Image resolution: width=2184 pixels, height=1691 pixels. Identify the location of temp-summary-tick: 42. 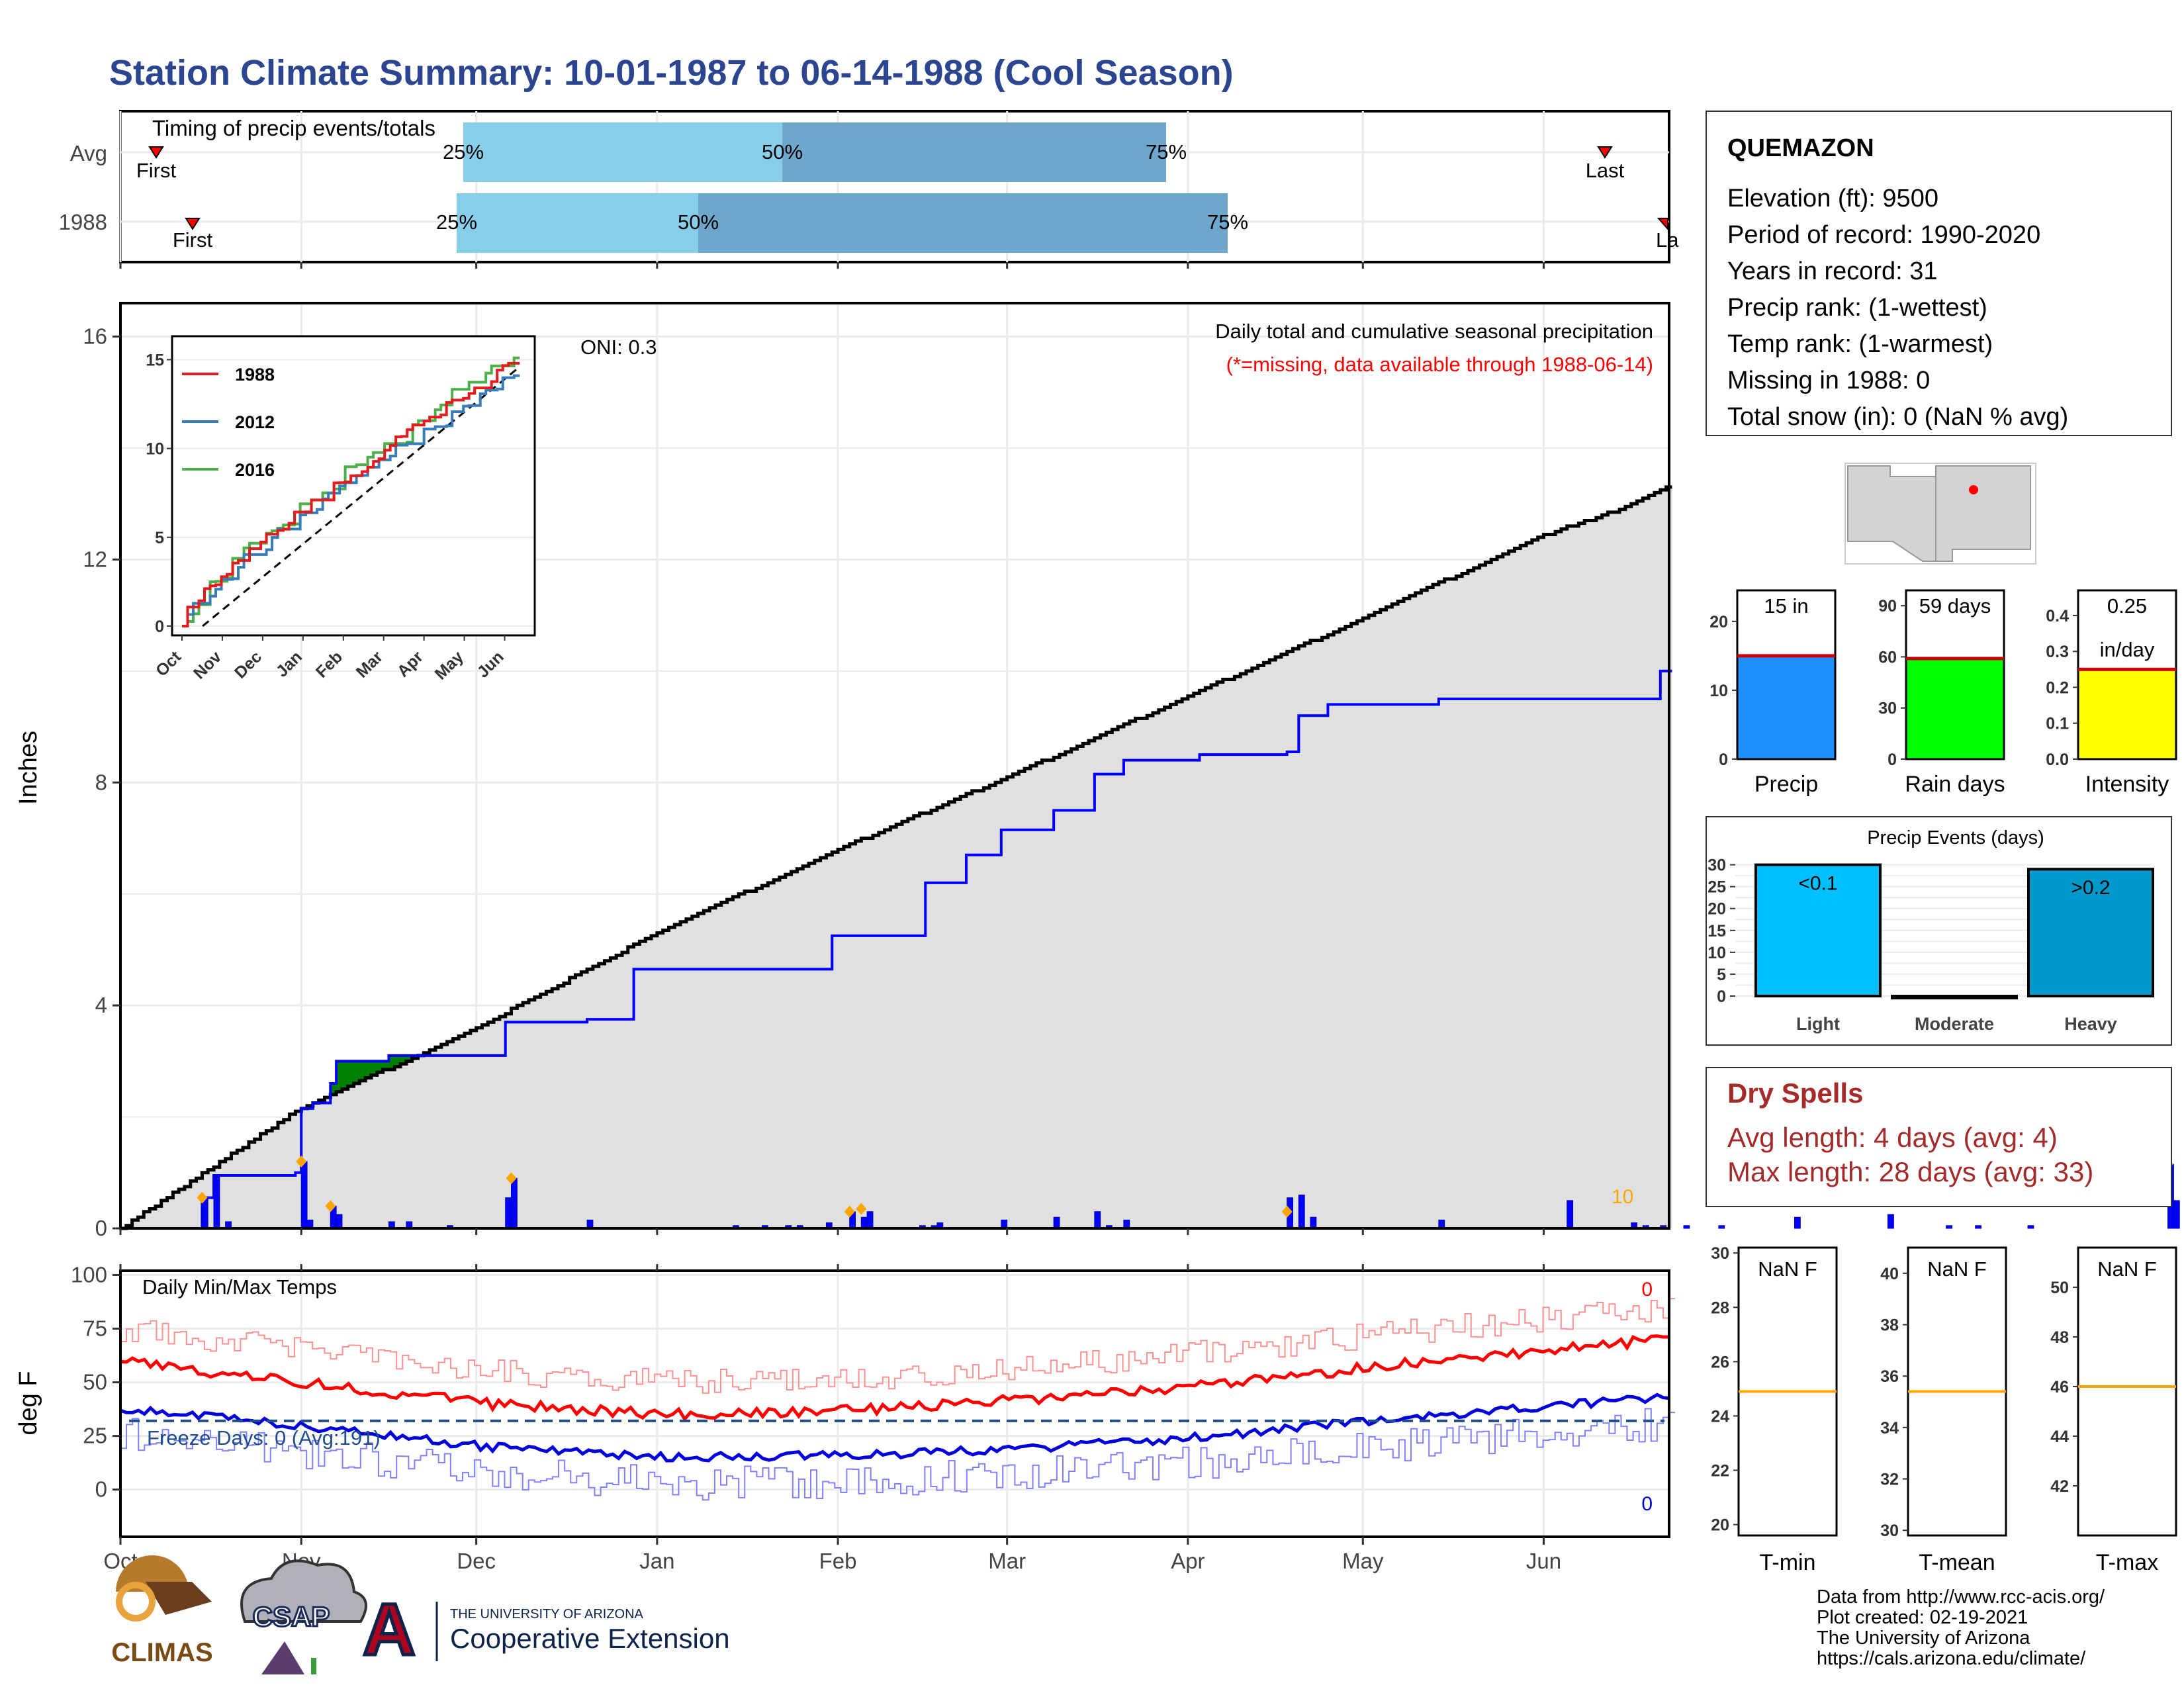
(2059, 1487).